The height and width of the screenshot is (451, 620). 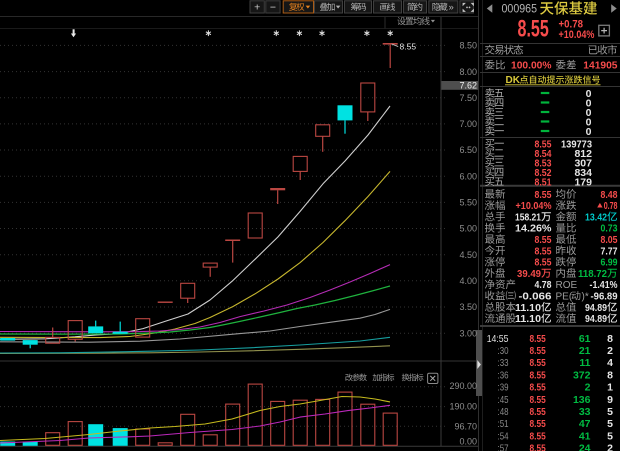 What do you see at coordinates (609, 240) in the screenshot?
I see `svg-text: 8.05` at bounding box center [609, 240].